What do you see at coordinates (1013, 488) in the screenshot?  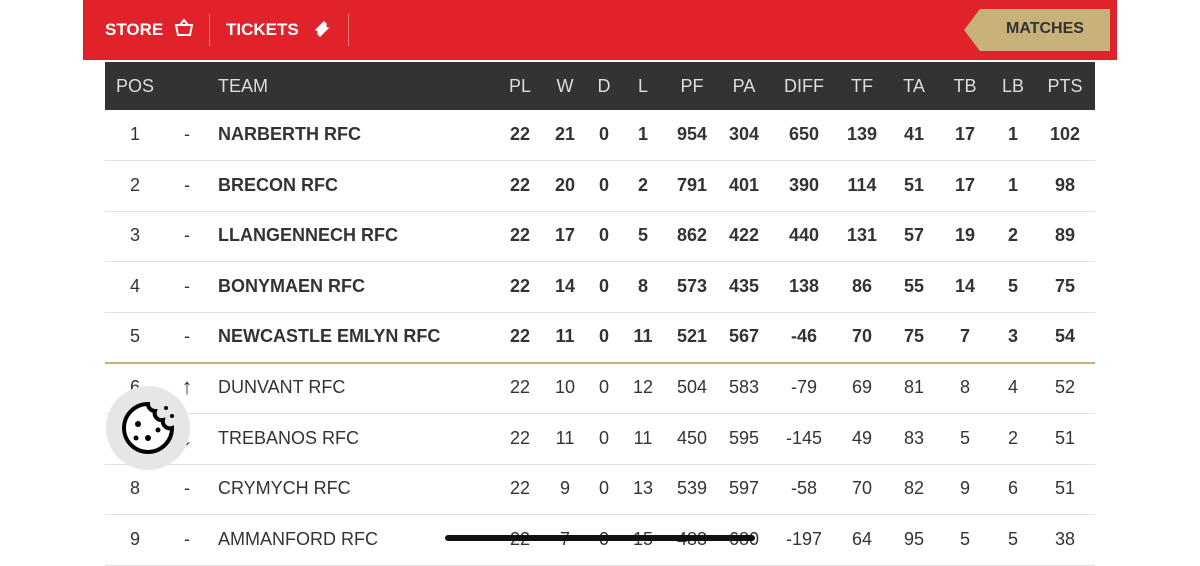 I see `table-cell: 6` at bounding box center [1013, 488].